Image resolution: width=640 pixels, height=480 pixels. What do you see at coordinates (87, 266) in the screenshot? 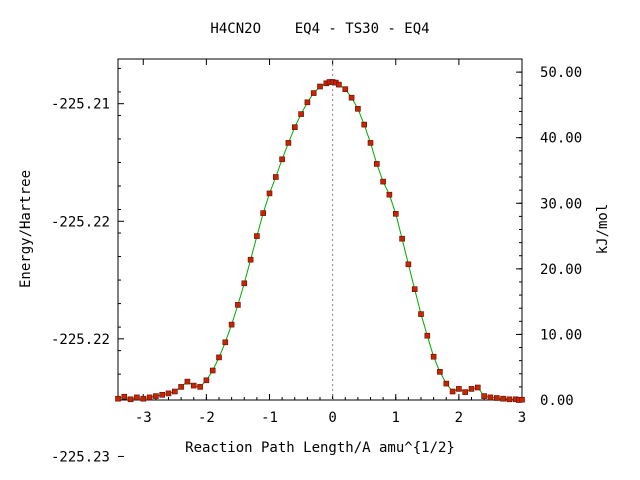
I see `y-axis-left: -225.21 -225.22 -225.22 -225.23` at bounding box center [87, 266].